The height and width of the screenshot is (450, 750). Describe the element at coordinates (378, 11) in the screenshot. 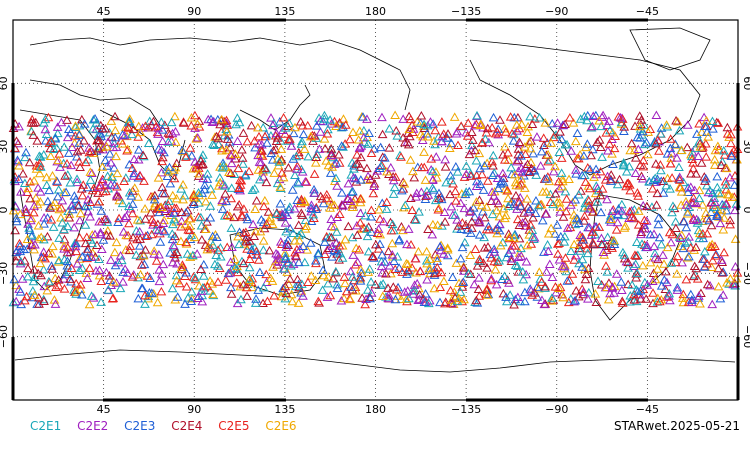

I see `lon-ticks-top: 45 90 135 180 −135 −90 −45` at that location.